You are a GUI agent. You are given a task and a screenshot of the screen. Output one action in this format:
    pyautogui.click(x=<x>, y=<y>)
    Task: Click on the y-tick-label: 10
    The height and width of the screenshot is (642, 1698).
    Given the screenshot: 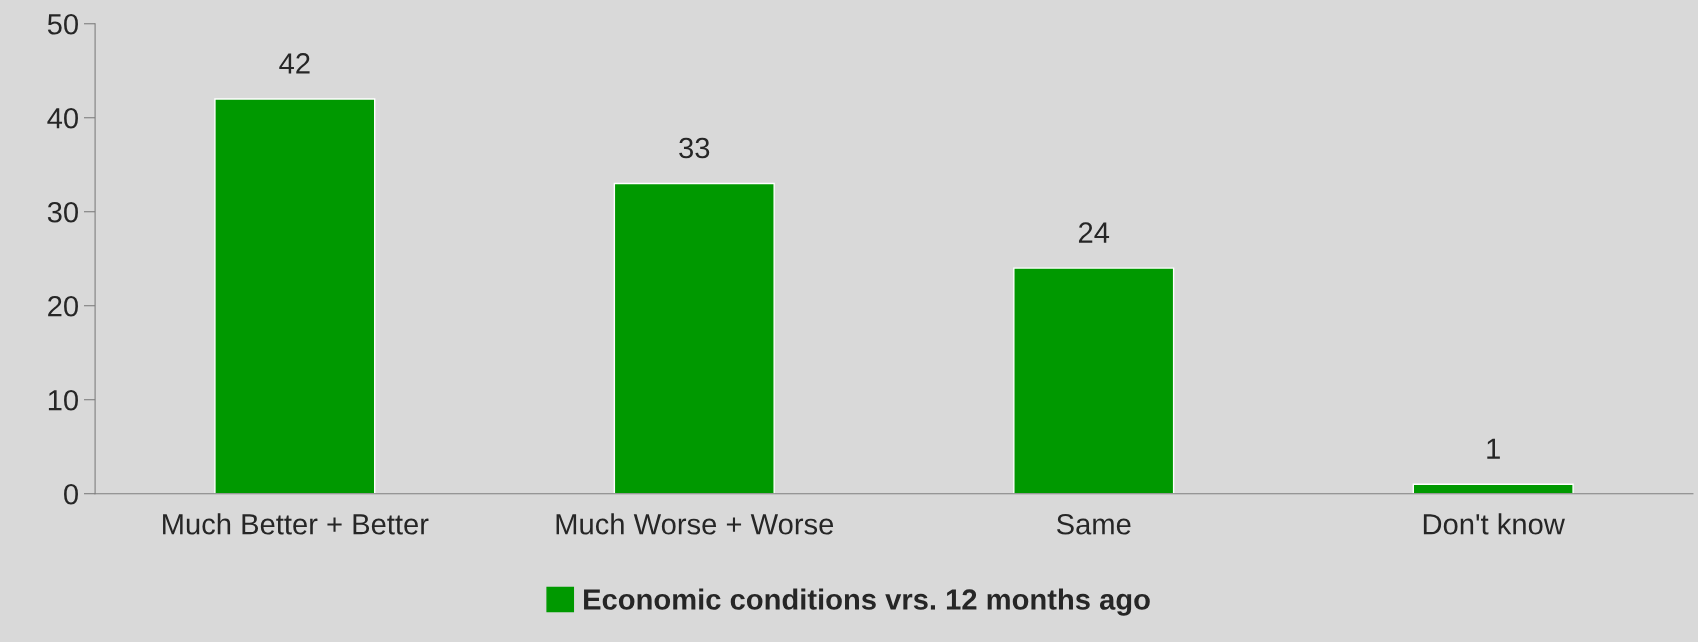 What is the action you would take?
    pyautogui.click(x=63, y=400)
    